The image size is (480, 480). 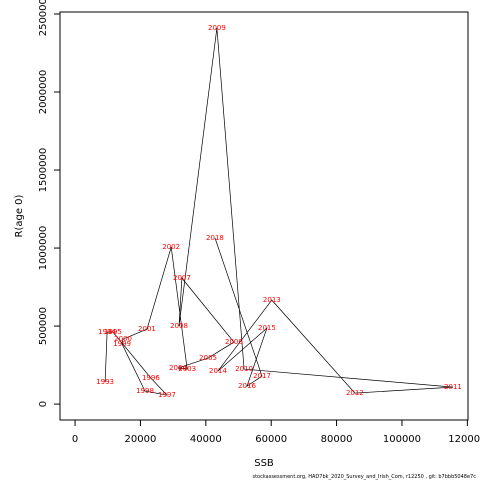 I want to click on x-tick-label: 60000, so click(x=271, y=439).